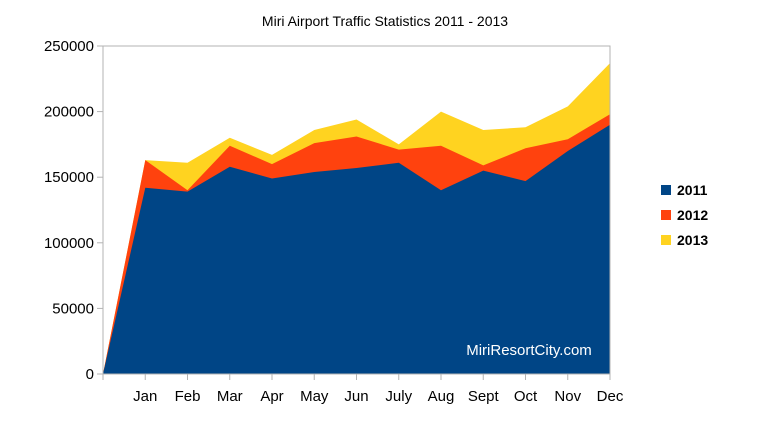  What do you see at coordinates (526, 396) in the screenshot?
I see `x-tick-label: Oct` at bounding box center [526, 396].